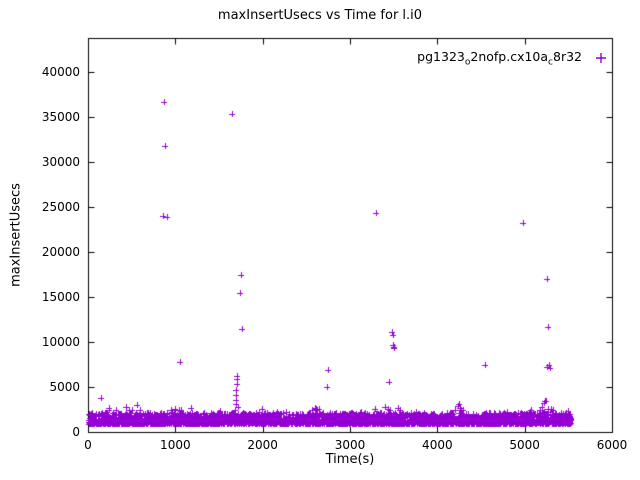 The width and height of the screenshot is (640, 480). I want to click on y-tick-label: 30000, so click(60, 162).